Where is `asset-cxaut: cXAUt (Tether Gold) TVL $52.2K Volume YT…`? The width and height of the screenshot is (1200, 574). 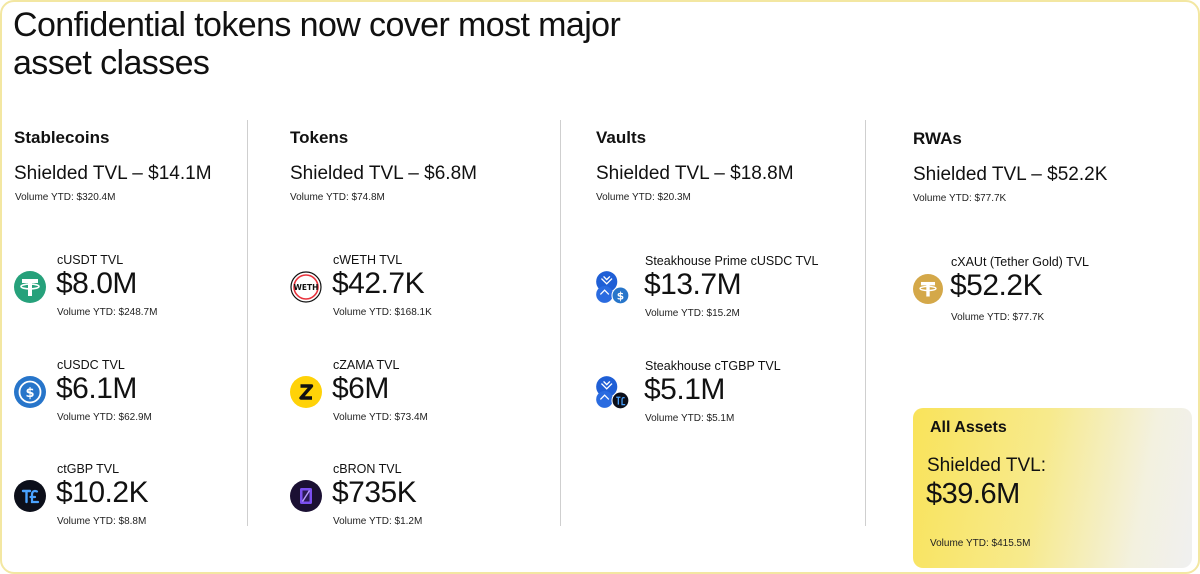 asset-cxaut: cXAUt (Tether Gold) TVL $52.2K Volume YT… is located at coordinates (1043, 295).